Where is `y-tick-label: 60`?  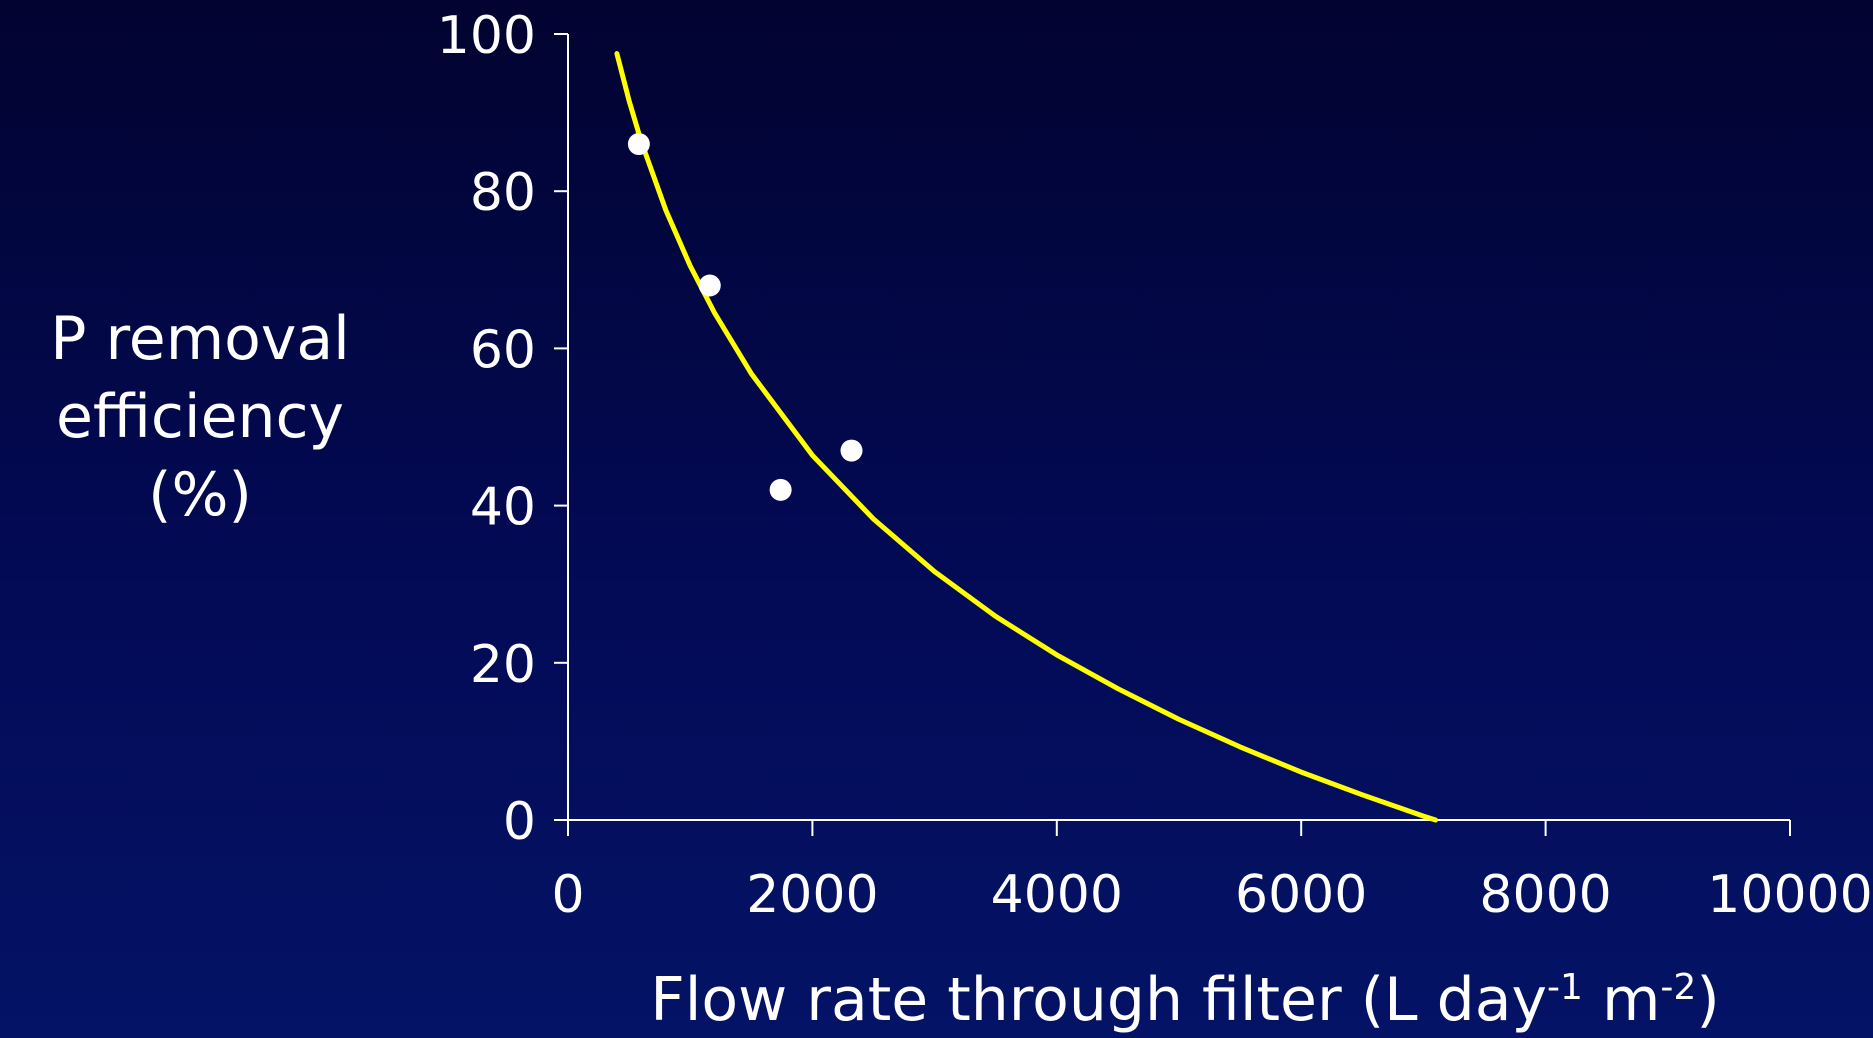 y-tick-label: 60 is located at coordinates (503, 350).